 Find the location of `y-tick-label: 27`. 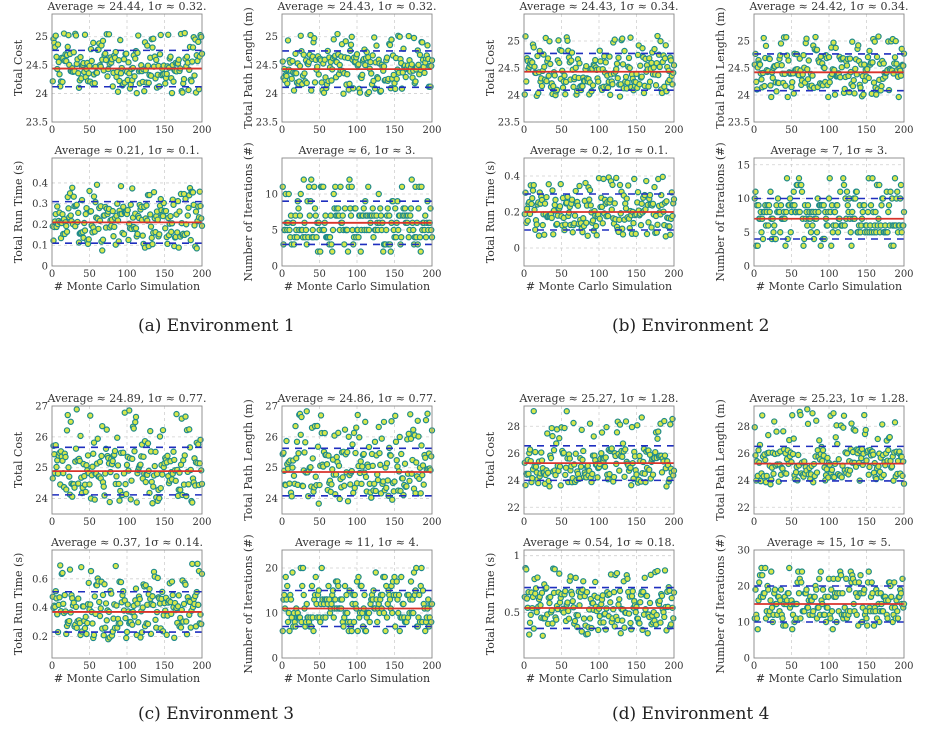

y-tick-label: 27 is located at coordinates (41, 407).